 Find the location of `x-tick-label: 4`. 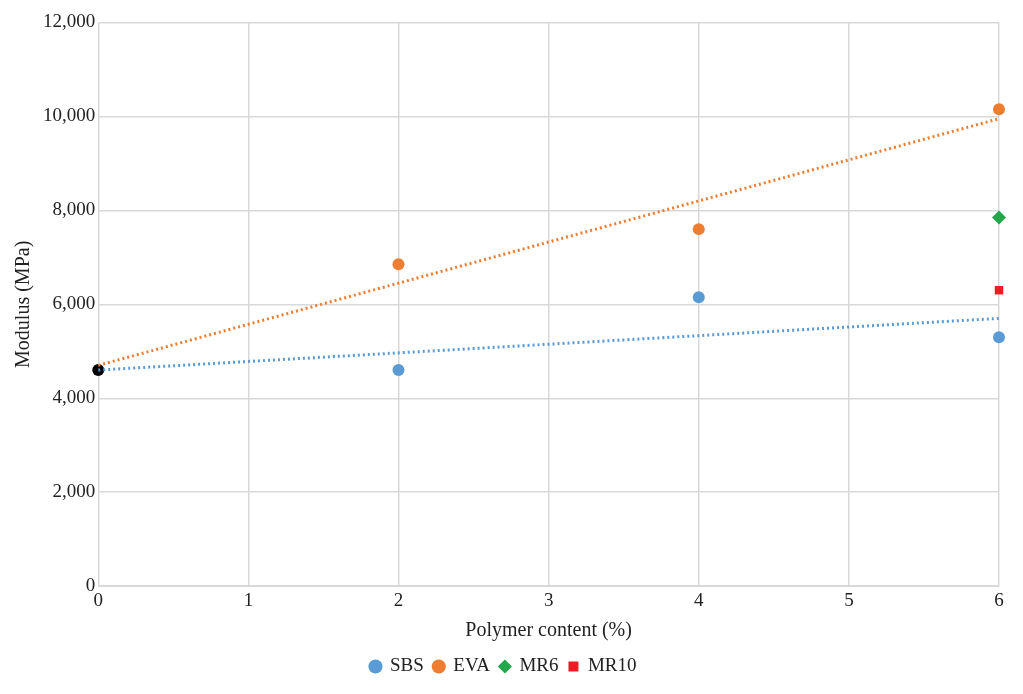

x-tick-label: 4 is located at coordinates (699, 599).